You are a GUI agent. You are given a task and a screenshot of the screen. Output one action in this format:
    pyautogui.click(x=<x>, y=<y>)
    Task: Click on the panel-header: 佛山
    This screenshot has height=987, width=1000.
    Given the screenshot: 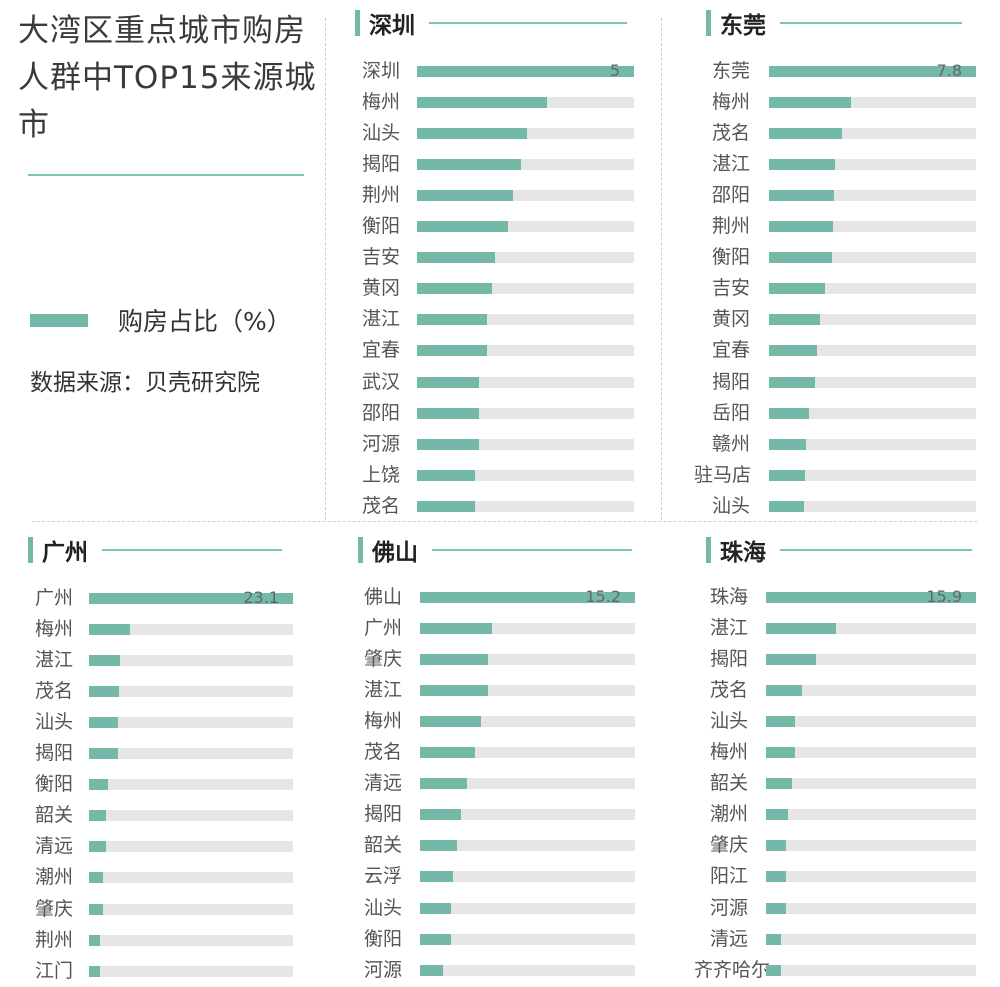 What is the action you would take?
    pyautogui.click(x=495, y=551)
    